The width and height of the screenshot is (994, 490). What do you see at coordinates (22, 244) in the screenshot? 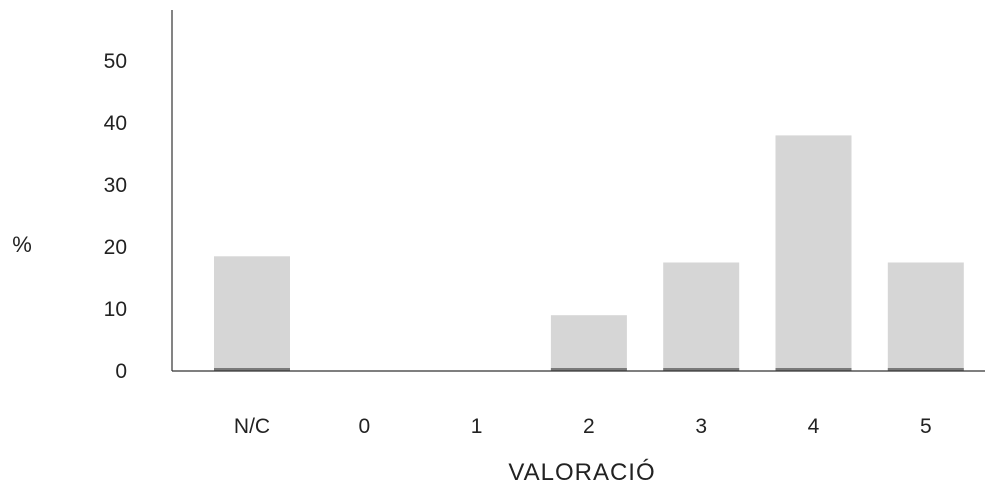
I see `y-axis-title: %` at bounding box center [22, 244].